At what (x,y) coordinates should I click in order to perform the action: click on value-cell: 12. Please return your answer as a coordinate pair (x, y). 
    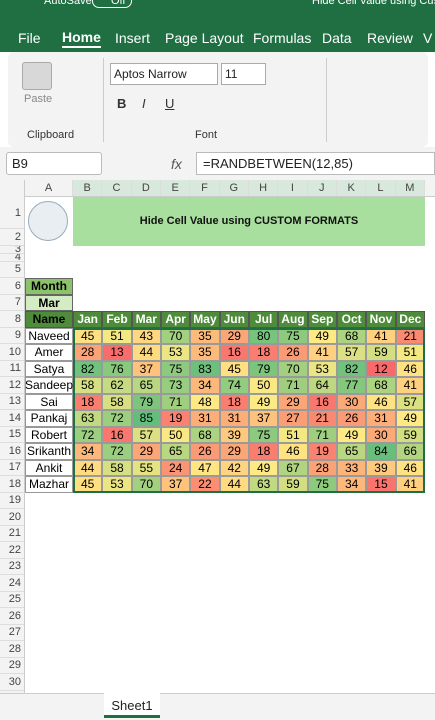
    Looking at the image, I should click on (381, 368).